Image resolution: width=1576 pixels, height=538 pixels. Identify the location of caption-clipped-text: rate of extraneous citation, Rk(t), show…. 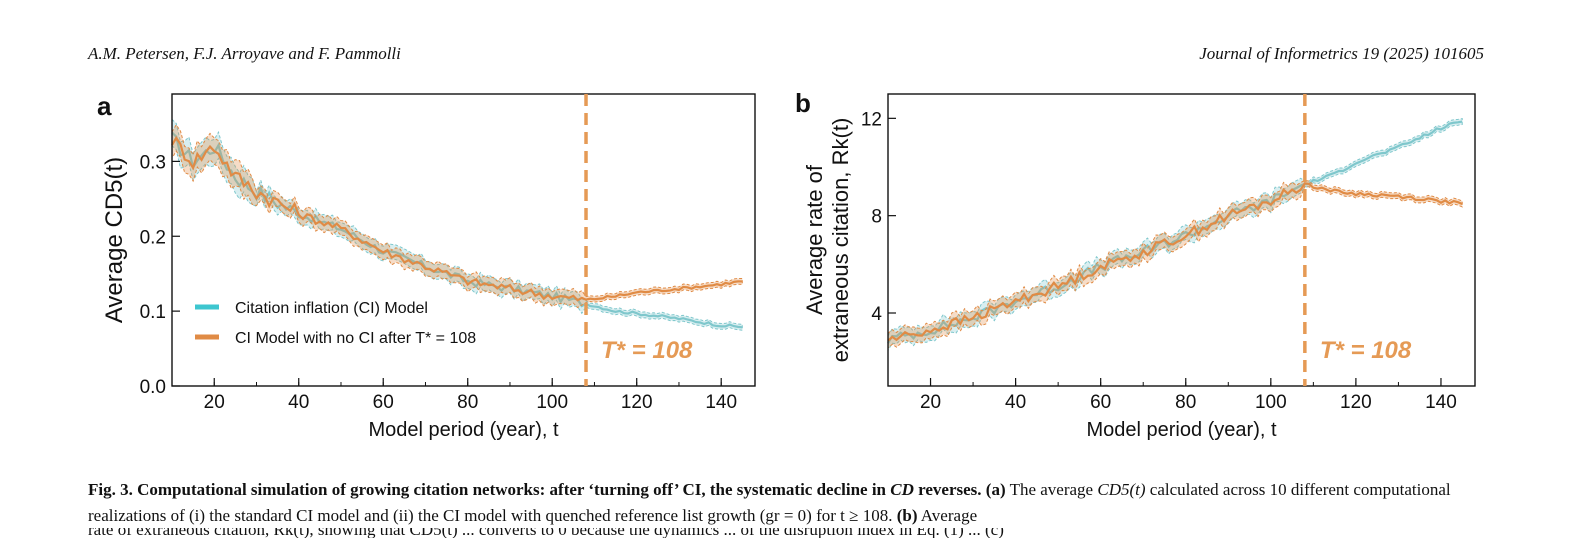
(546, 533).